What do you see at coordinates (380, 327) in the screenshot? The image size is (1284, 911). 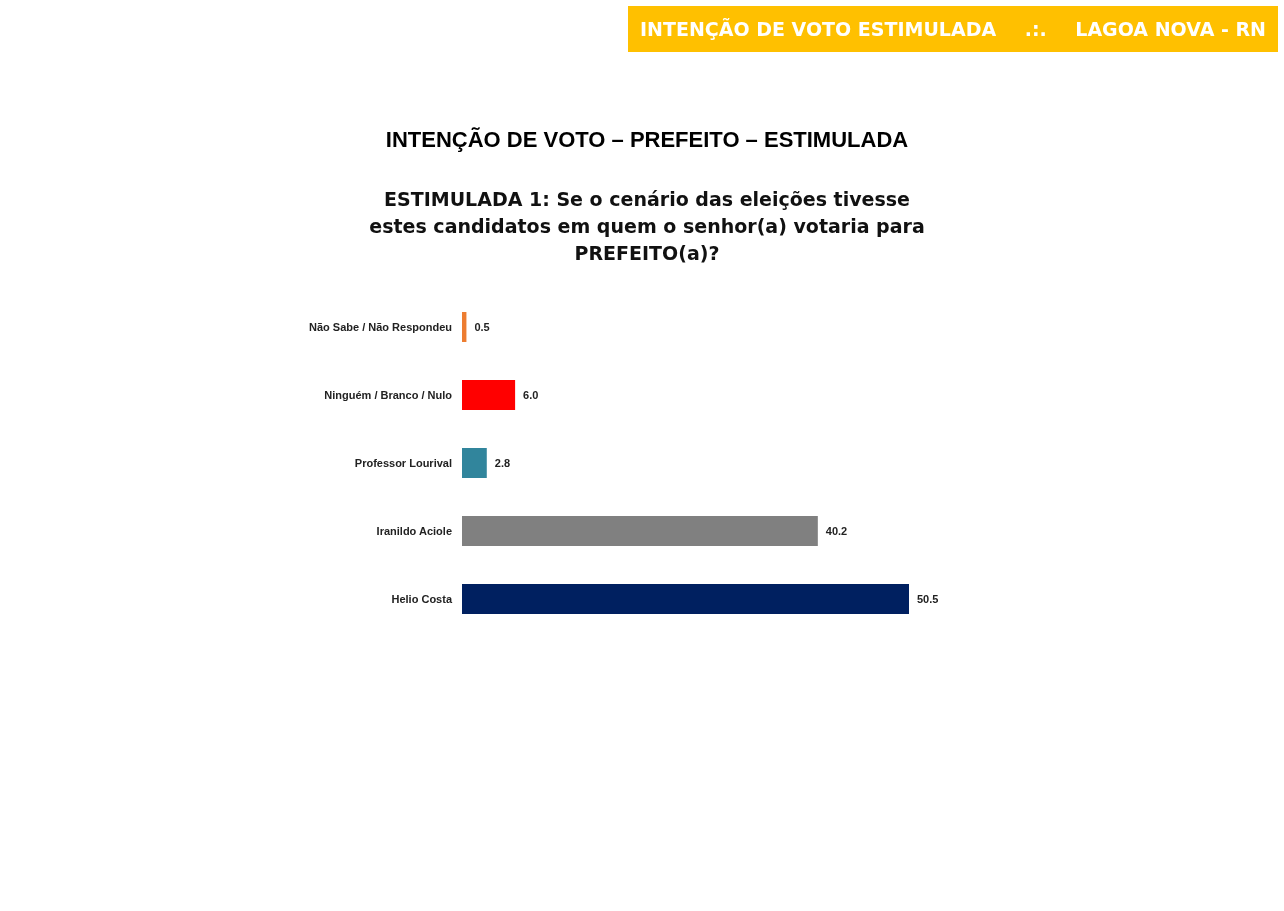 I see `y-tick-label: Não Sabe / Não Respondeu` at bounding box center [380, 327].